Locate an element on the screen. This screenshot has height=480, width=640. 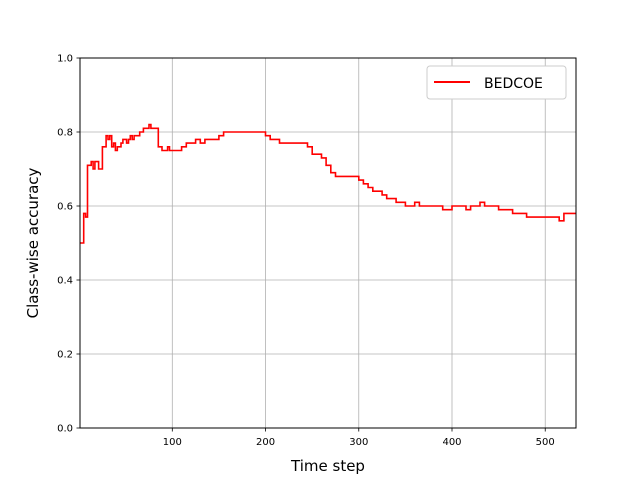
y-axis-title: Class-wise accuracy is located at coordinates (33, 242).